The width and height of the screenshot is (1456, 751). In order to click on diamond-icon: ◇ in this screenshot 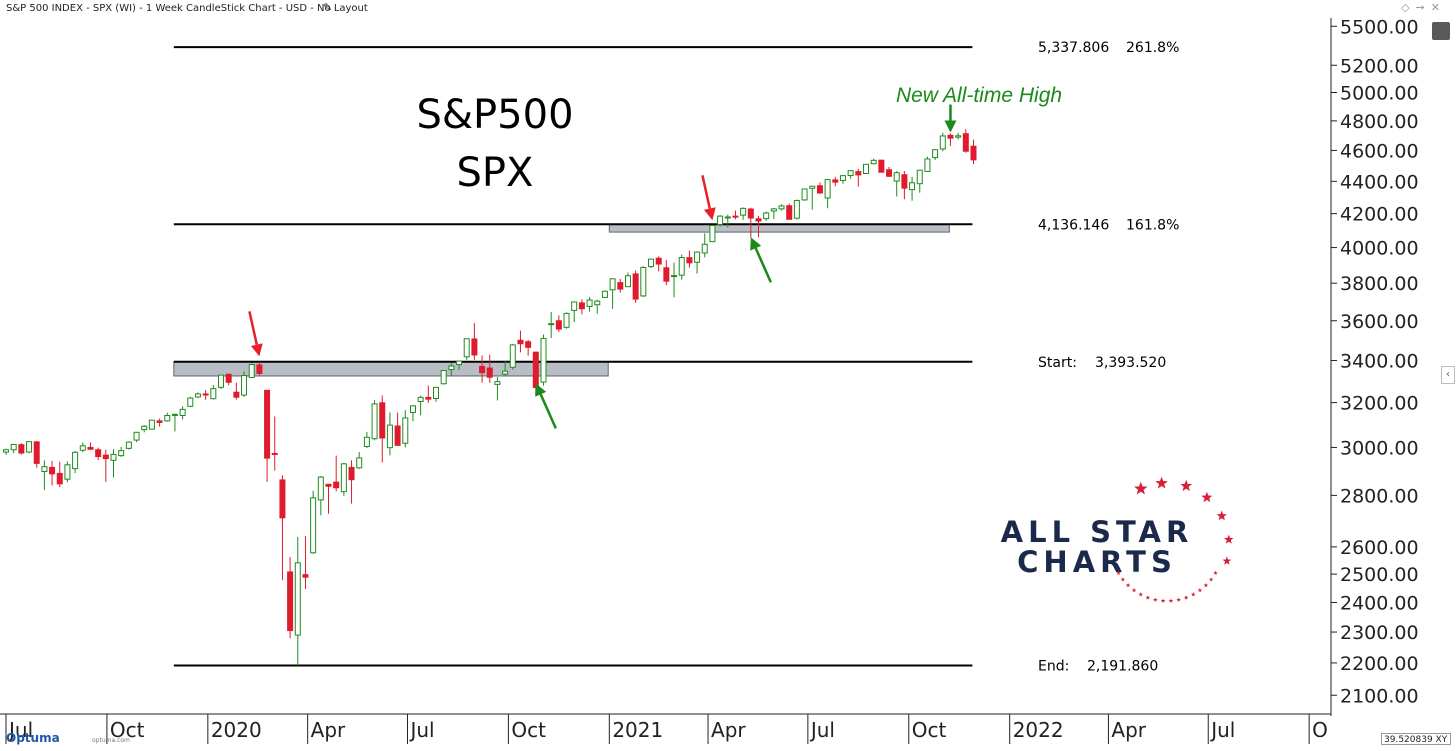, I will do `click(1408, 7)`.